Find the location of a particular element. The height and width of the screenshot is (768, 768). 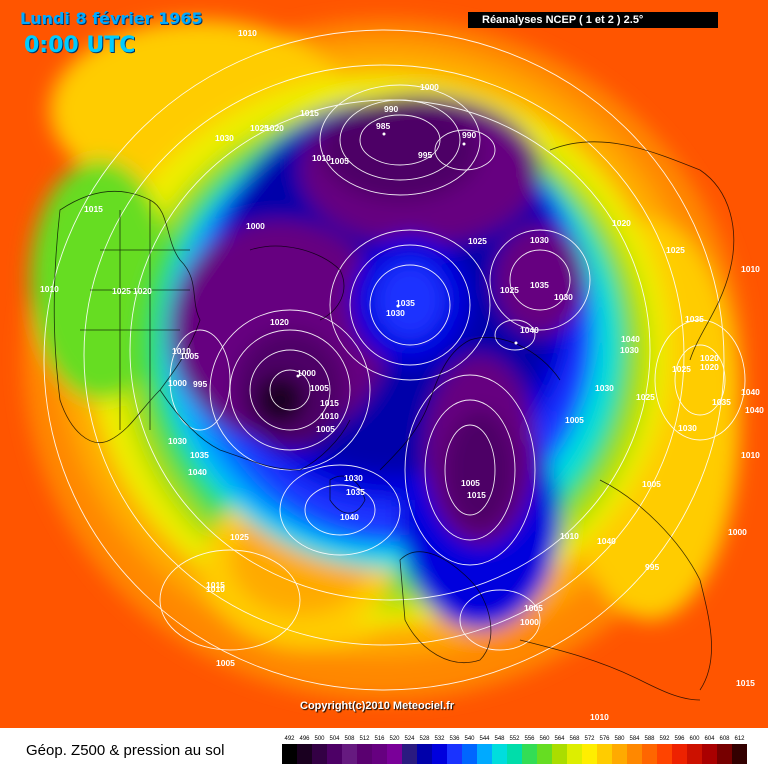

scale-value-label: 544 is located at coordinates (484, 739).